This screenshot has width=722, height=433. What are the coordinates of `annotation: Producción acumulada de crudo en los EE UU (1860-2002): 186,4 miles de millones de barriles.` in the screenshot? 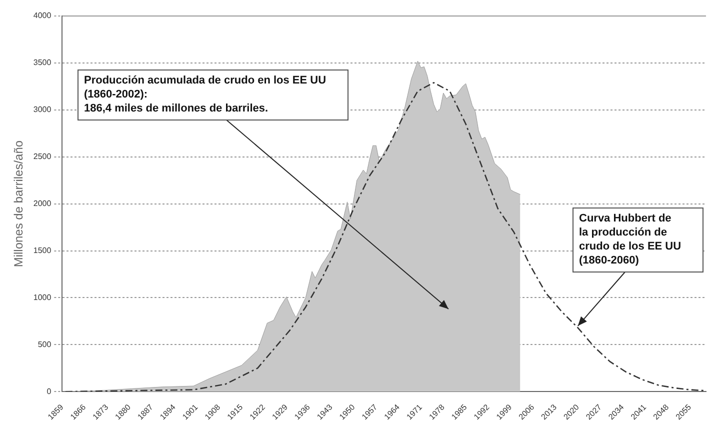 It's located at (205, 94).